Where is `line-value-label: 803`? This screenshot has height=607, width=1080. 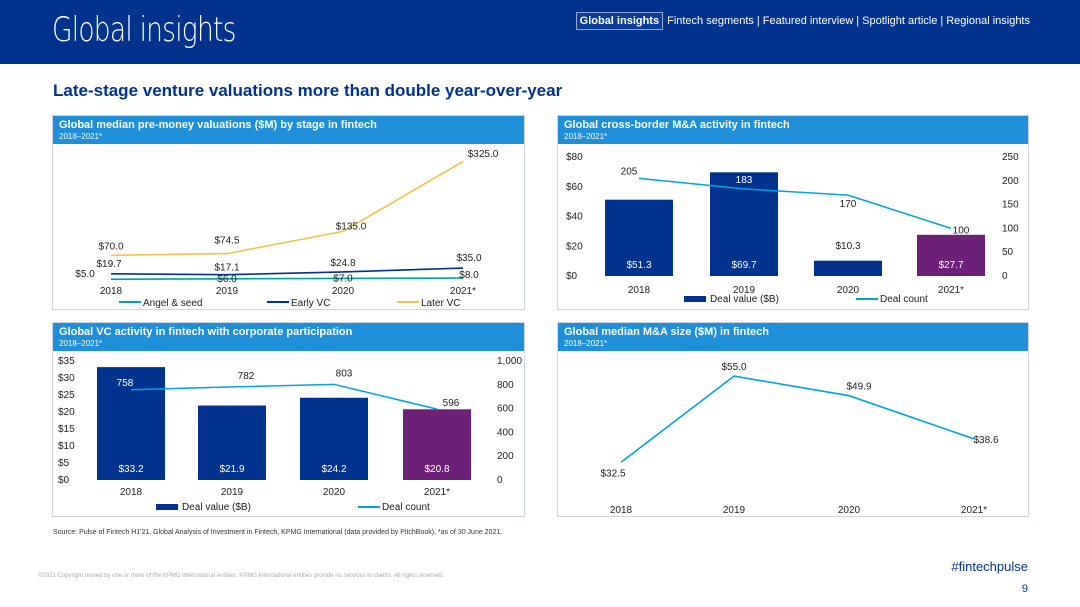
line-value-label: 803 is located at coordinates (344, 373).